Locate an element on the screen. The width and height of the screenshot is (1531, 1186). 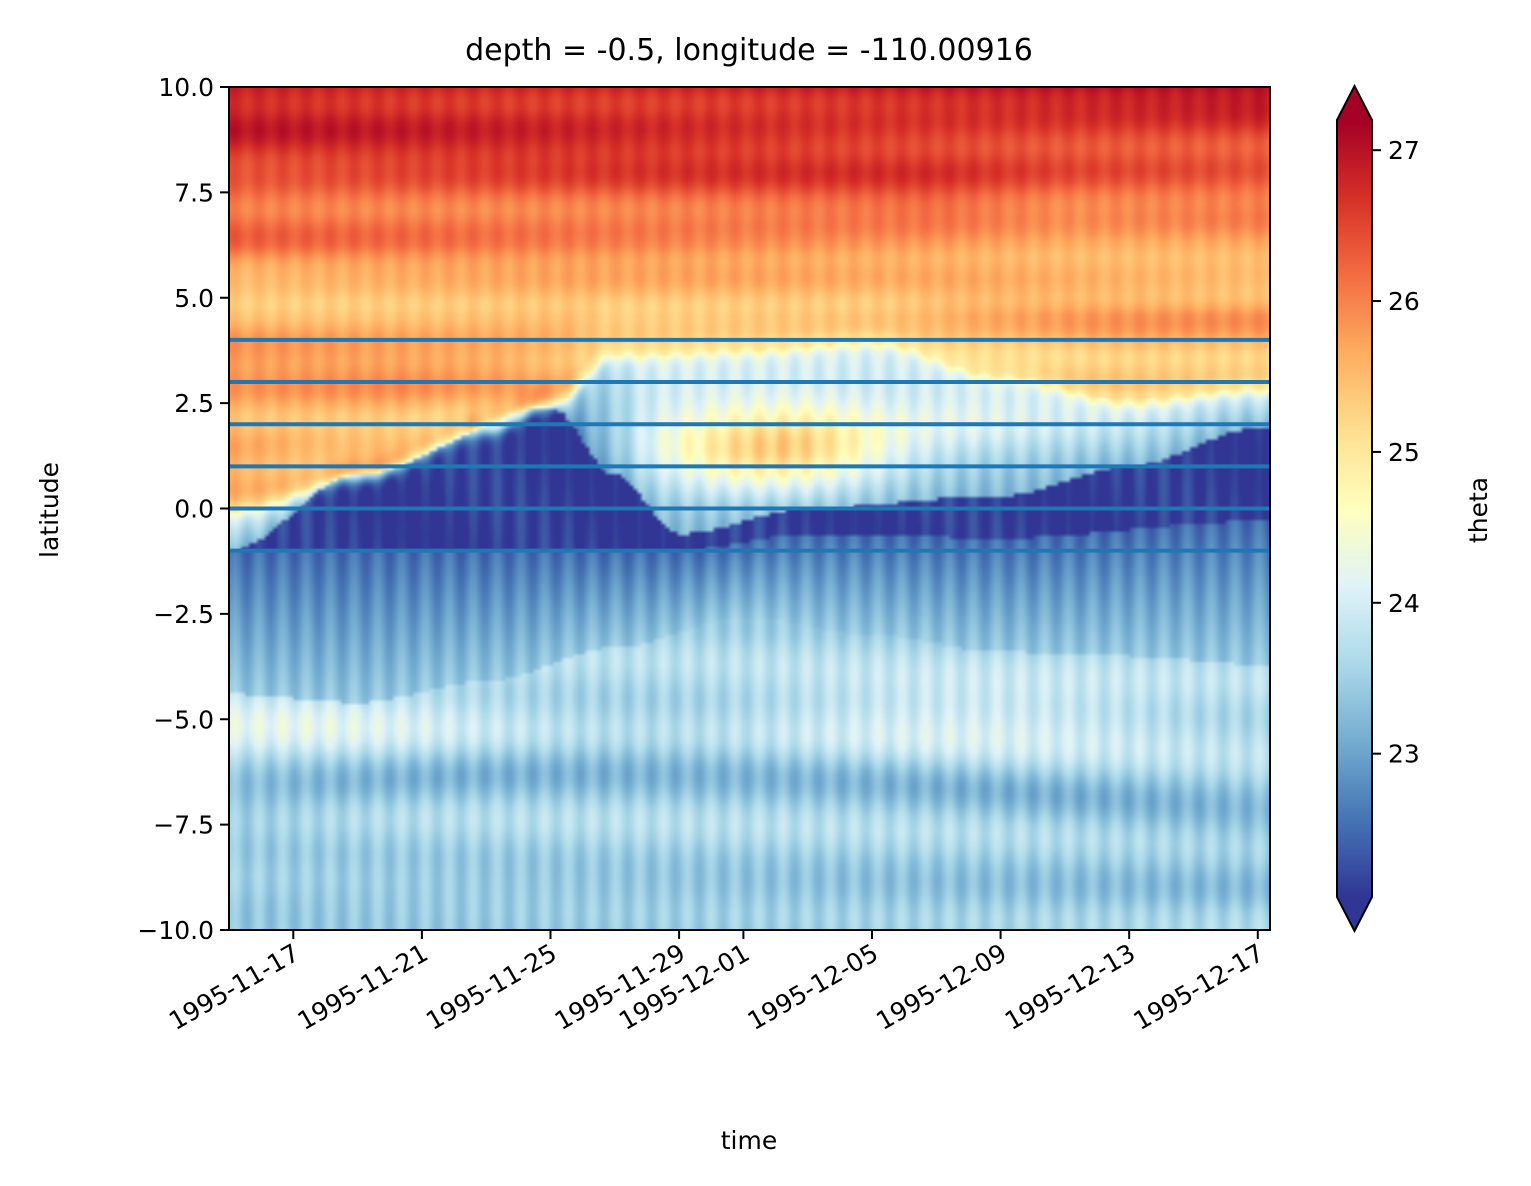
x-tick-label: 1995-12-13 is located at coordinates (1070, 987).